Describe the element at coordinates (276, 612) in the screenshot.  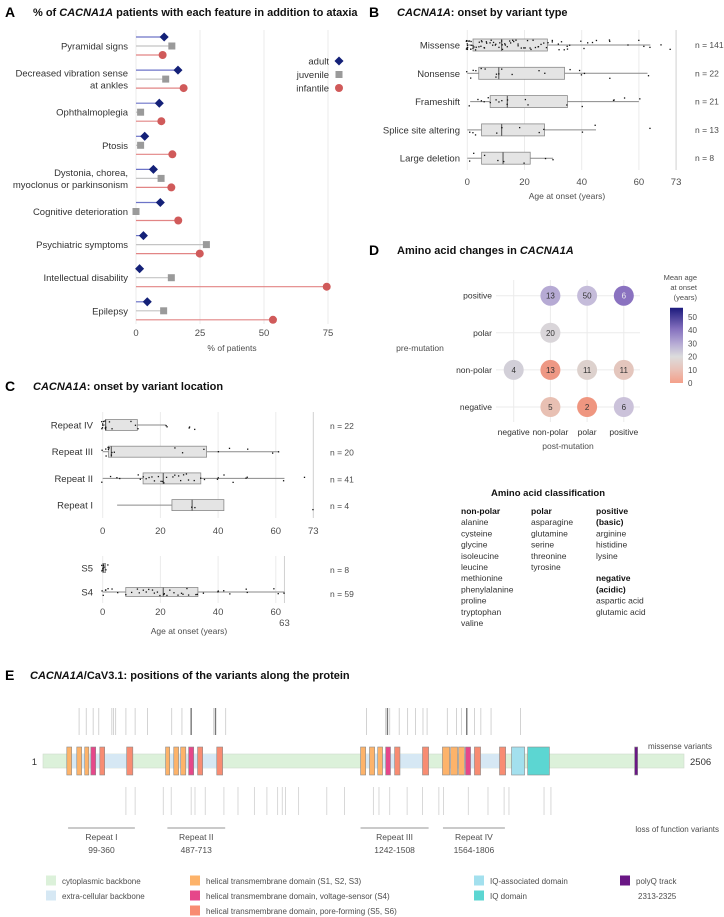
I see `x-tick-label: 60` at that location.